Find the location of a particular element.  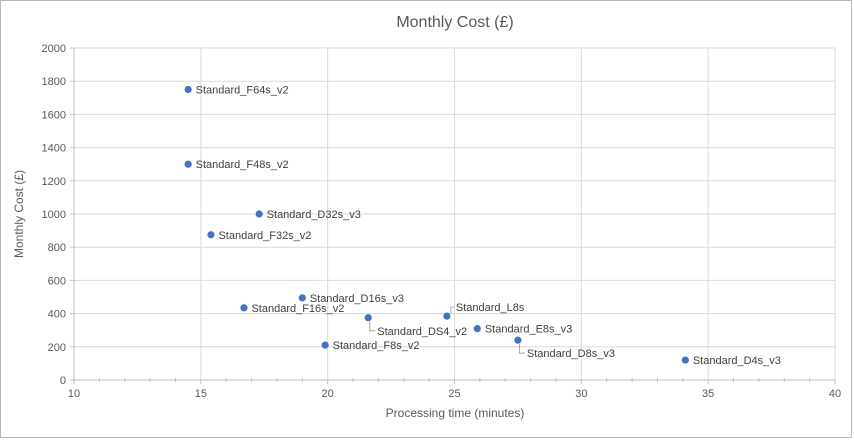

data-point-label: Standard_D4s_v3 is located at coordinates (737, 361).